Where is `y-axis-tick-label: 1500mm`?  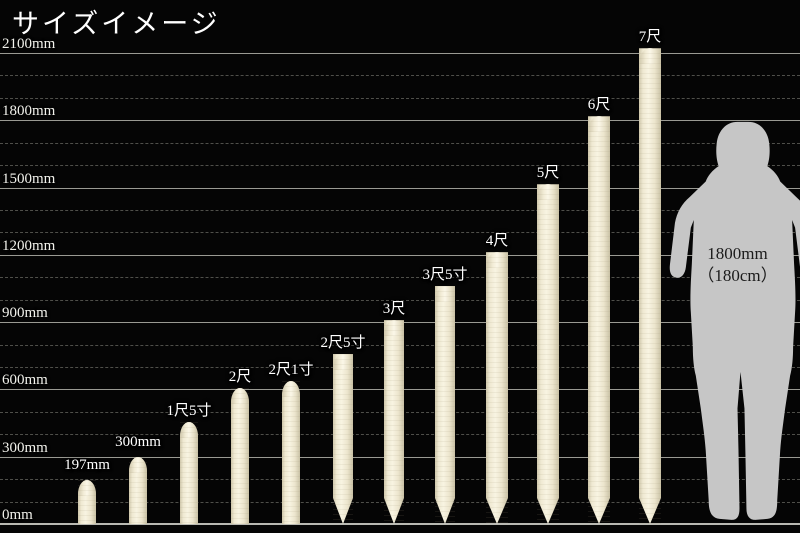 y-axis-tick-label: 1500mm is located at coordinates (29, 178).